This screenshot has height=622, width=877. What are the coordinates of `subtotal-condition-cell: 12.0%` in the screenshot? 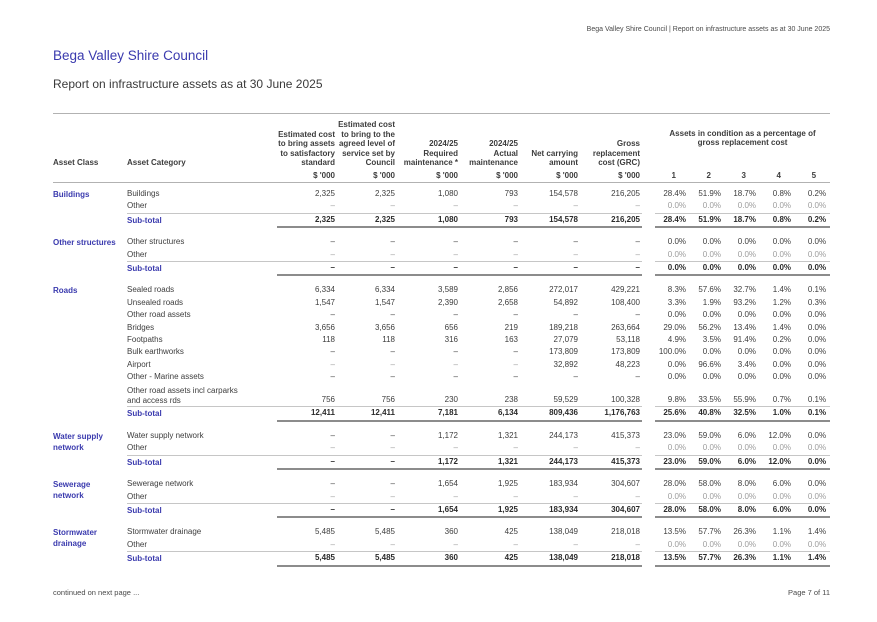 It's located at (777, 463).